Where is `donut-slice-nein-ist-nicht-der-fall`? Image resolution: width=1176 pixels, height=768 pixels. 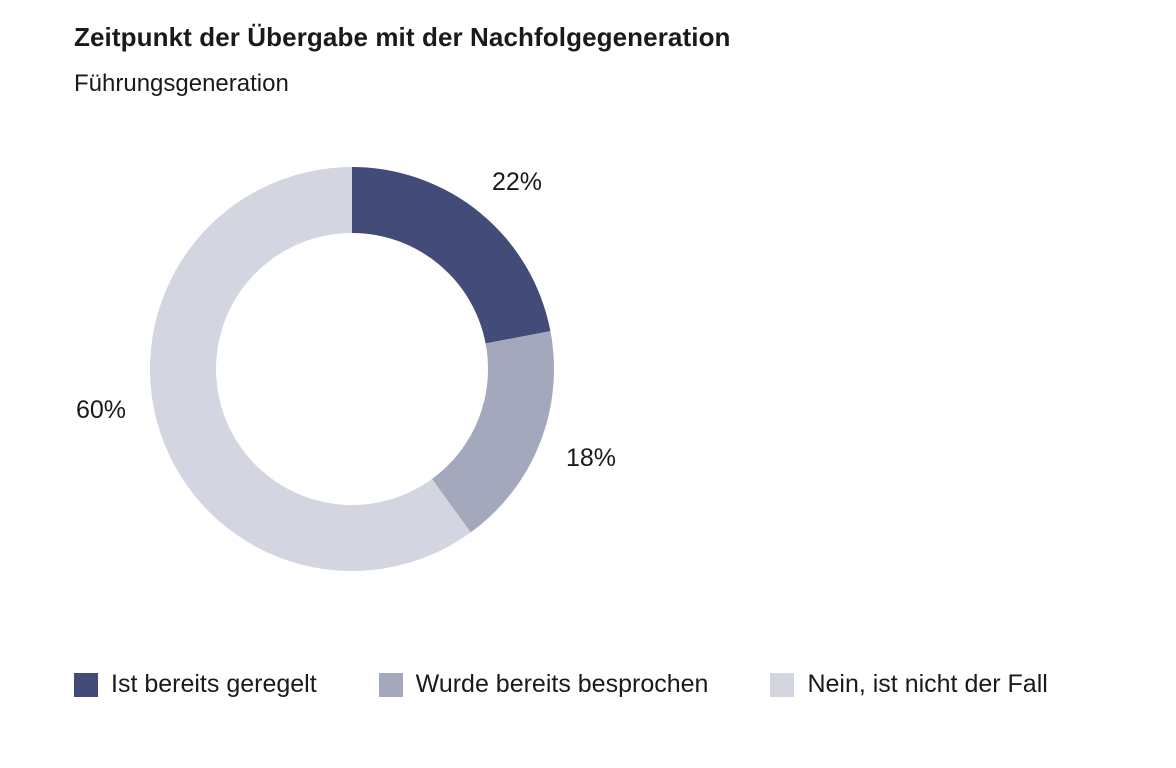 donut-slice-nein-ist-nicht-der-fall is located at coordinates (310, 369).